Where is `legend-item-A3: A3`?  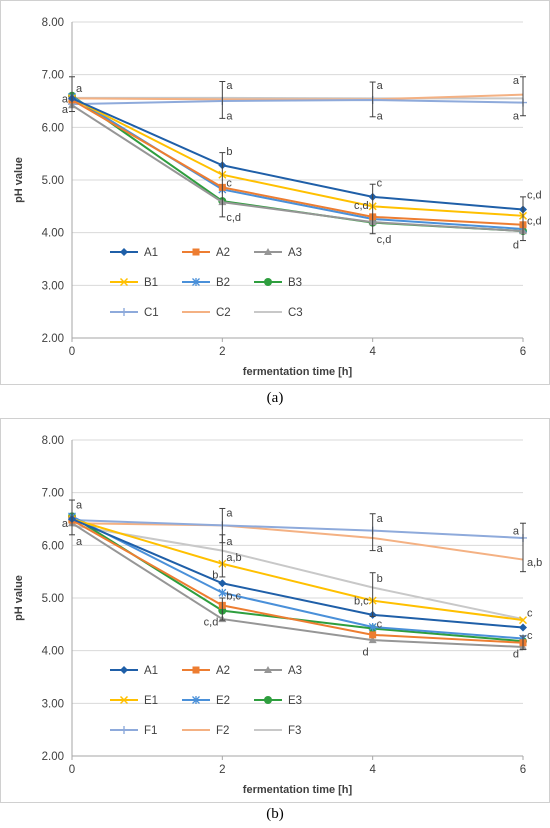
legend-item-A3: A3 is located at coordinates (278, 671).